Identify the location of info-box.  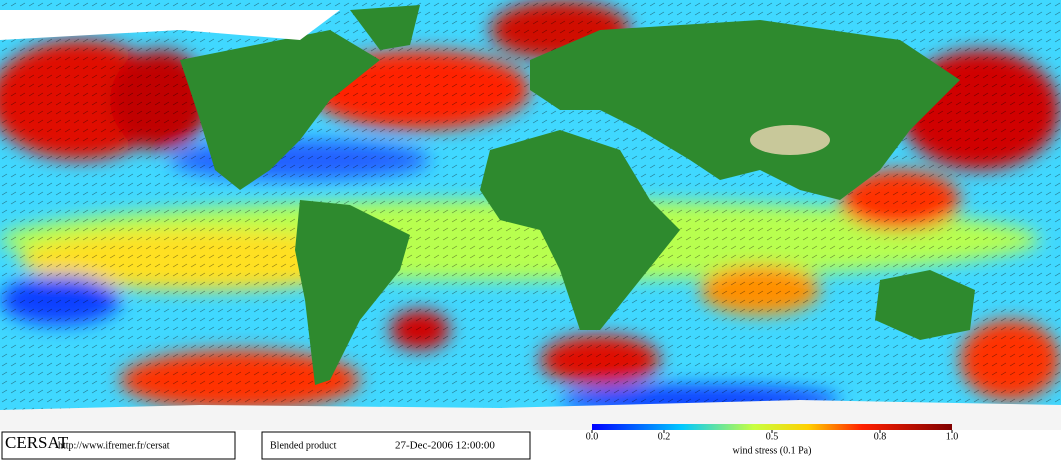
(396, 445).